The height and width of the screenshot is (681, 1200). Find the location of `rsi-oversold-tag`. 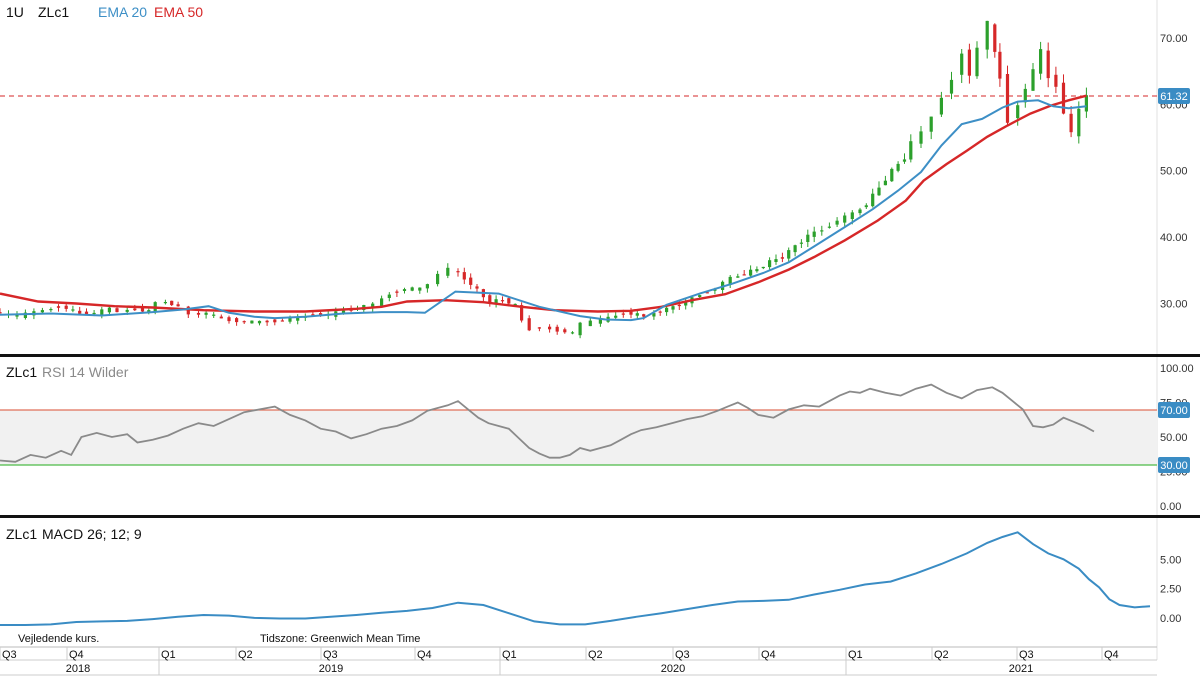

rsi-oversold-tag is located at coordinates (1174, 465).